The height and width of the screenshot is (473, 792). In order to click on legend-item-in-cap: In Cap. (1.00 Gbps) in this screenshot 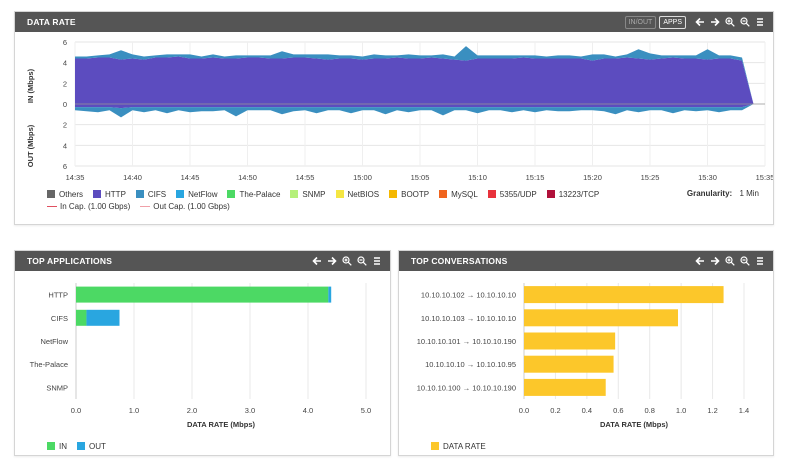, I will do `click(88, 206)`.